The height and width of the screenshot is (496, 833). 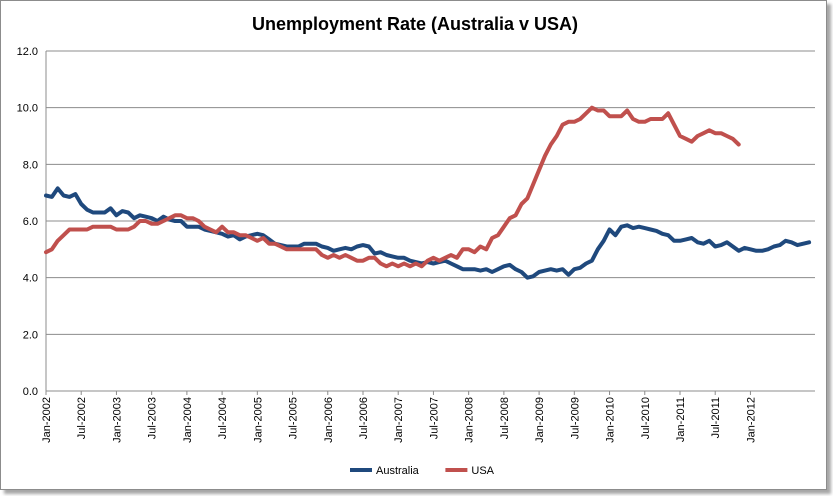 What do you see at coordinates (27, 109) in the screenshot?
I see `y-tick-label: 10.0` at bounding box center [27, 109].